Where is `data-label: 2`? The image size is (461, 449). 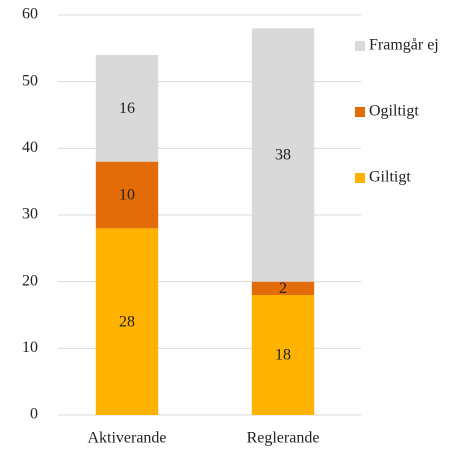 data-label: 2 is located at coordinates (283, 288).